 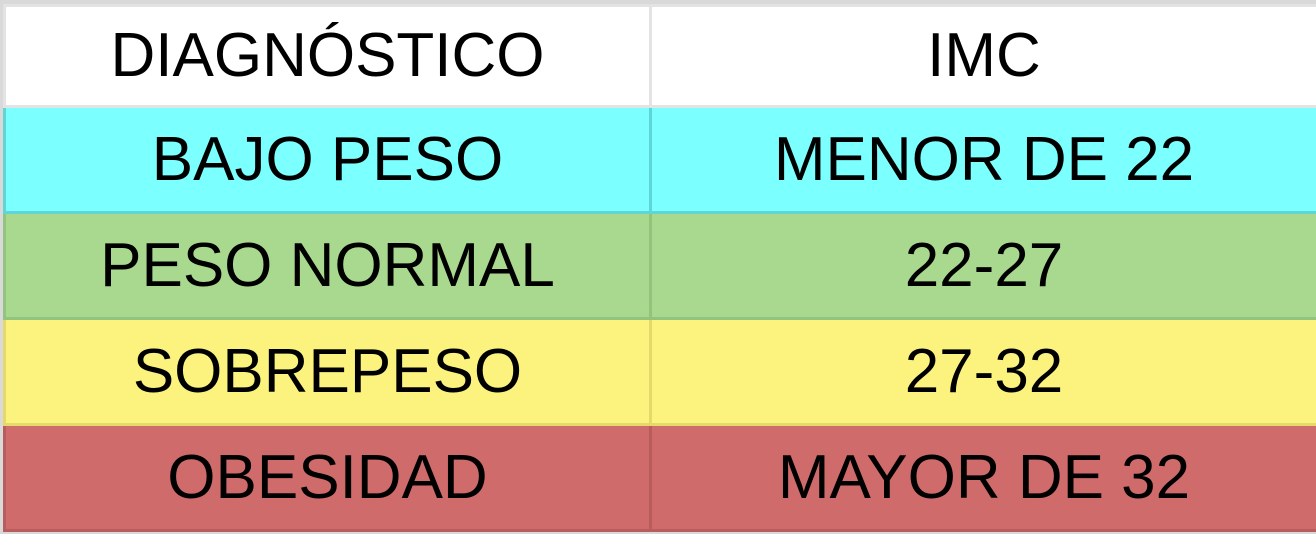 What do you see at coordinates (327, 159) in the screenshot?
I see `cell-diagnostico: BAJO PESO` at bounding box center [327, 159].